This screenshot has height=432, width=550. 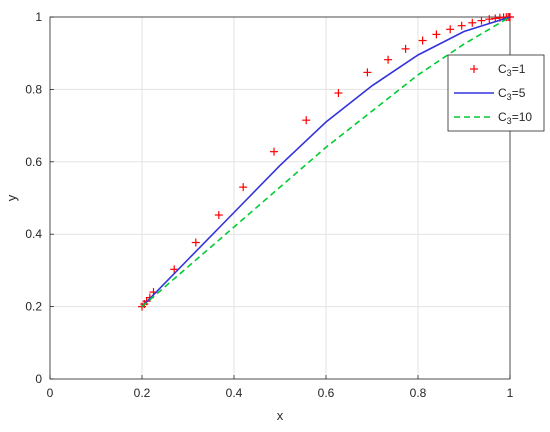 I want to click on x-tick-label: 0.8, so click(x=418, y=393).